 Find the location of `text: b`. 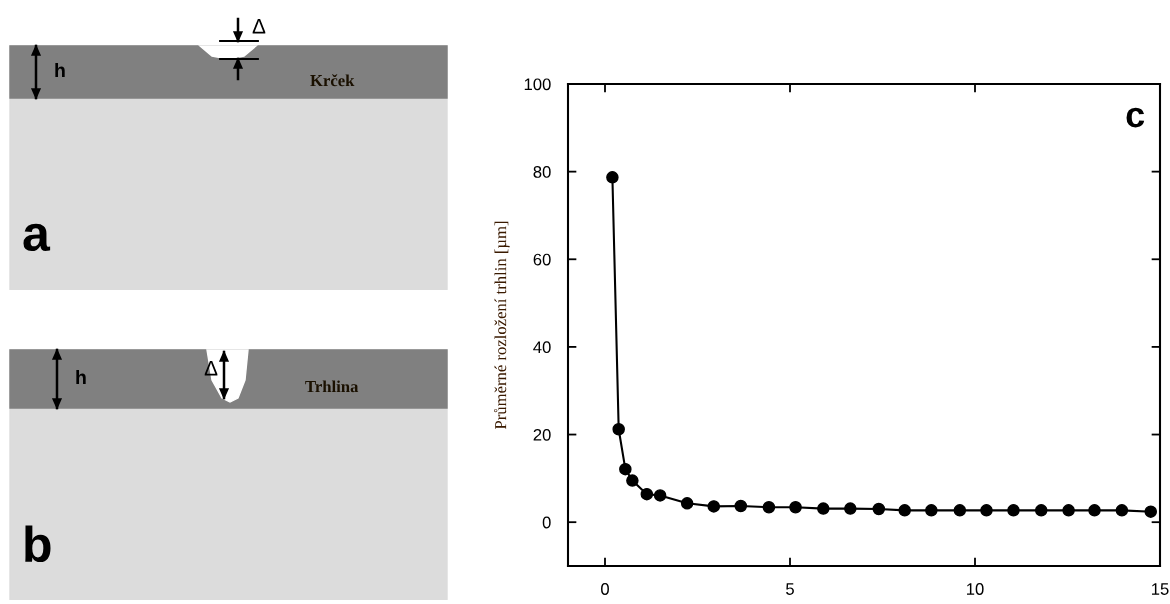

text: b is located at coordinates (38, 544).